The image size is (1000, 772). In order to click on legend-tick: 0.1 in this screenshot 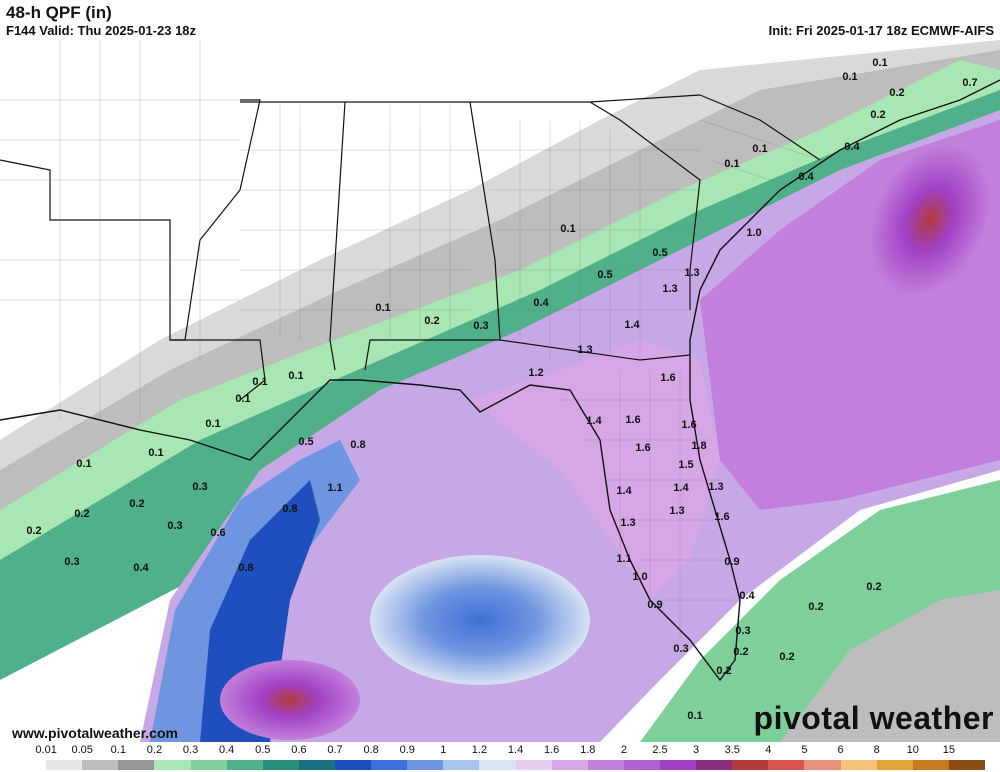, I will do `click(118, 750)`.